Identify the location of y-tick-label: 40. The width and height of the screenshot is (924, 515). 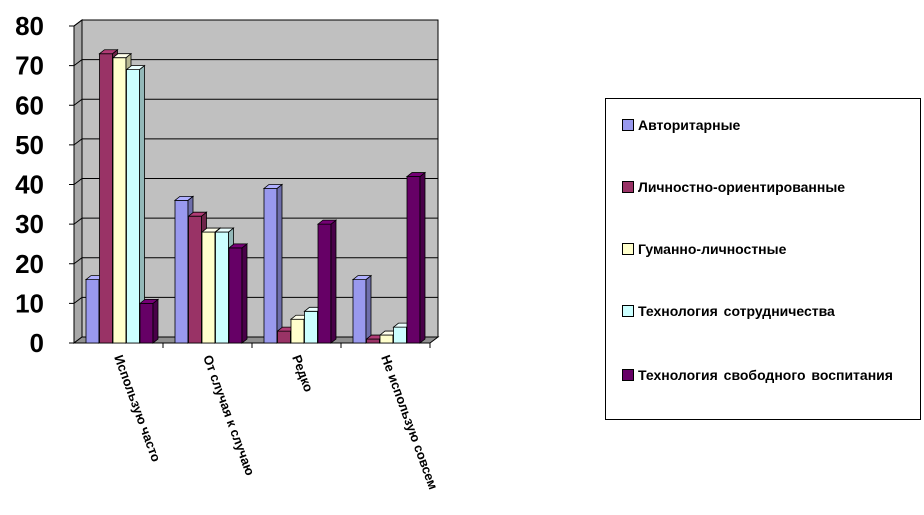
(29, 185).